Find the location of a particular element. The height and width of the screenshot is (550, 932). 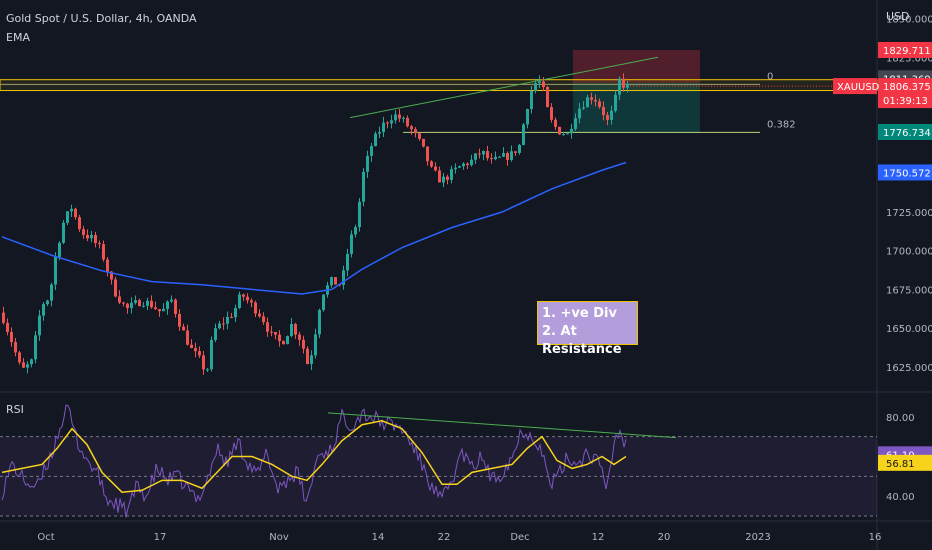

take-profit-zone is located at coordinates (636, 108).